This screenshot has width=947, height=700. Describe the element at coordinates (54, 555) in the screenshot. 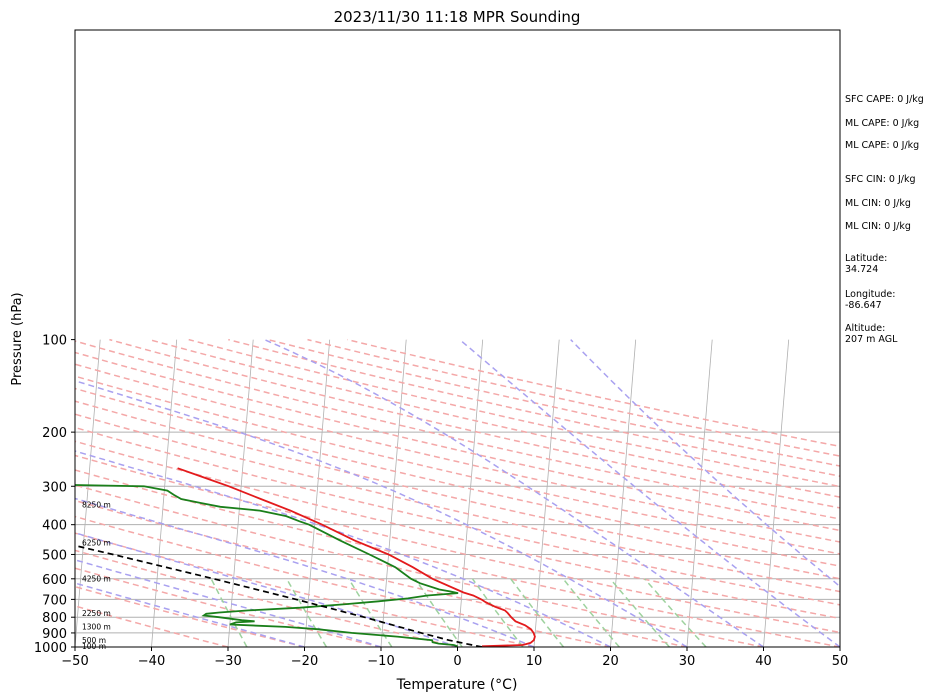

I see `y-tick-label: 500` at that location.